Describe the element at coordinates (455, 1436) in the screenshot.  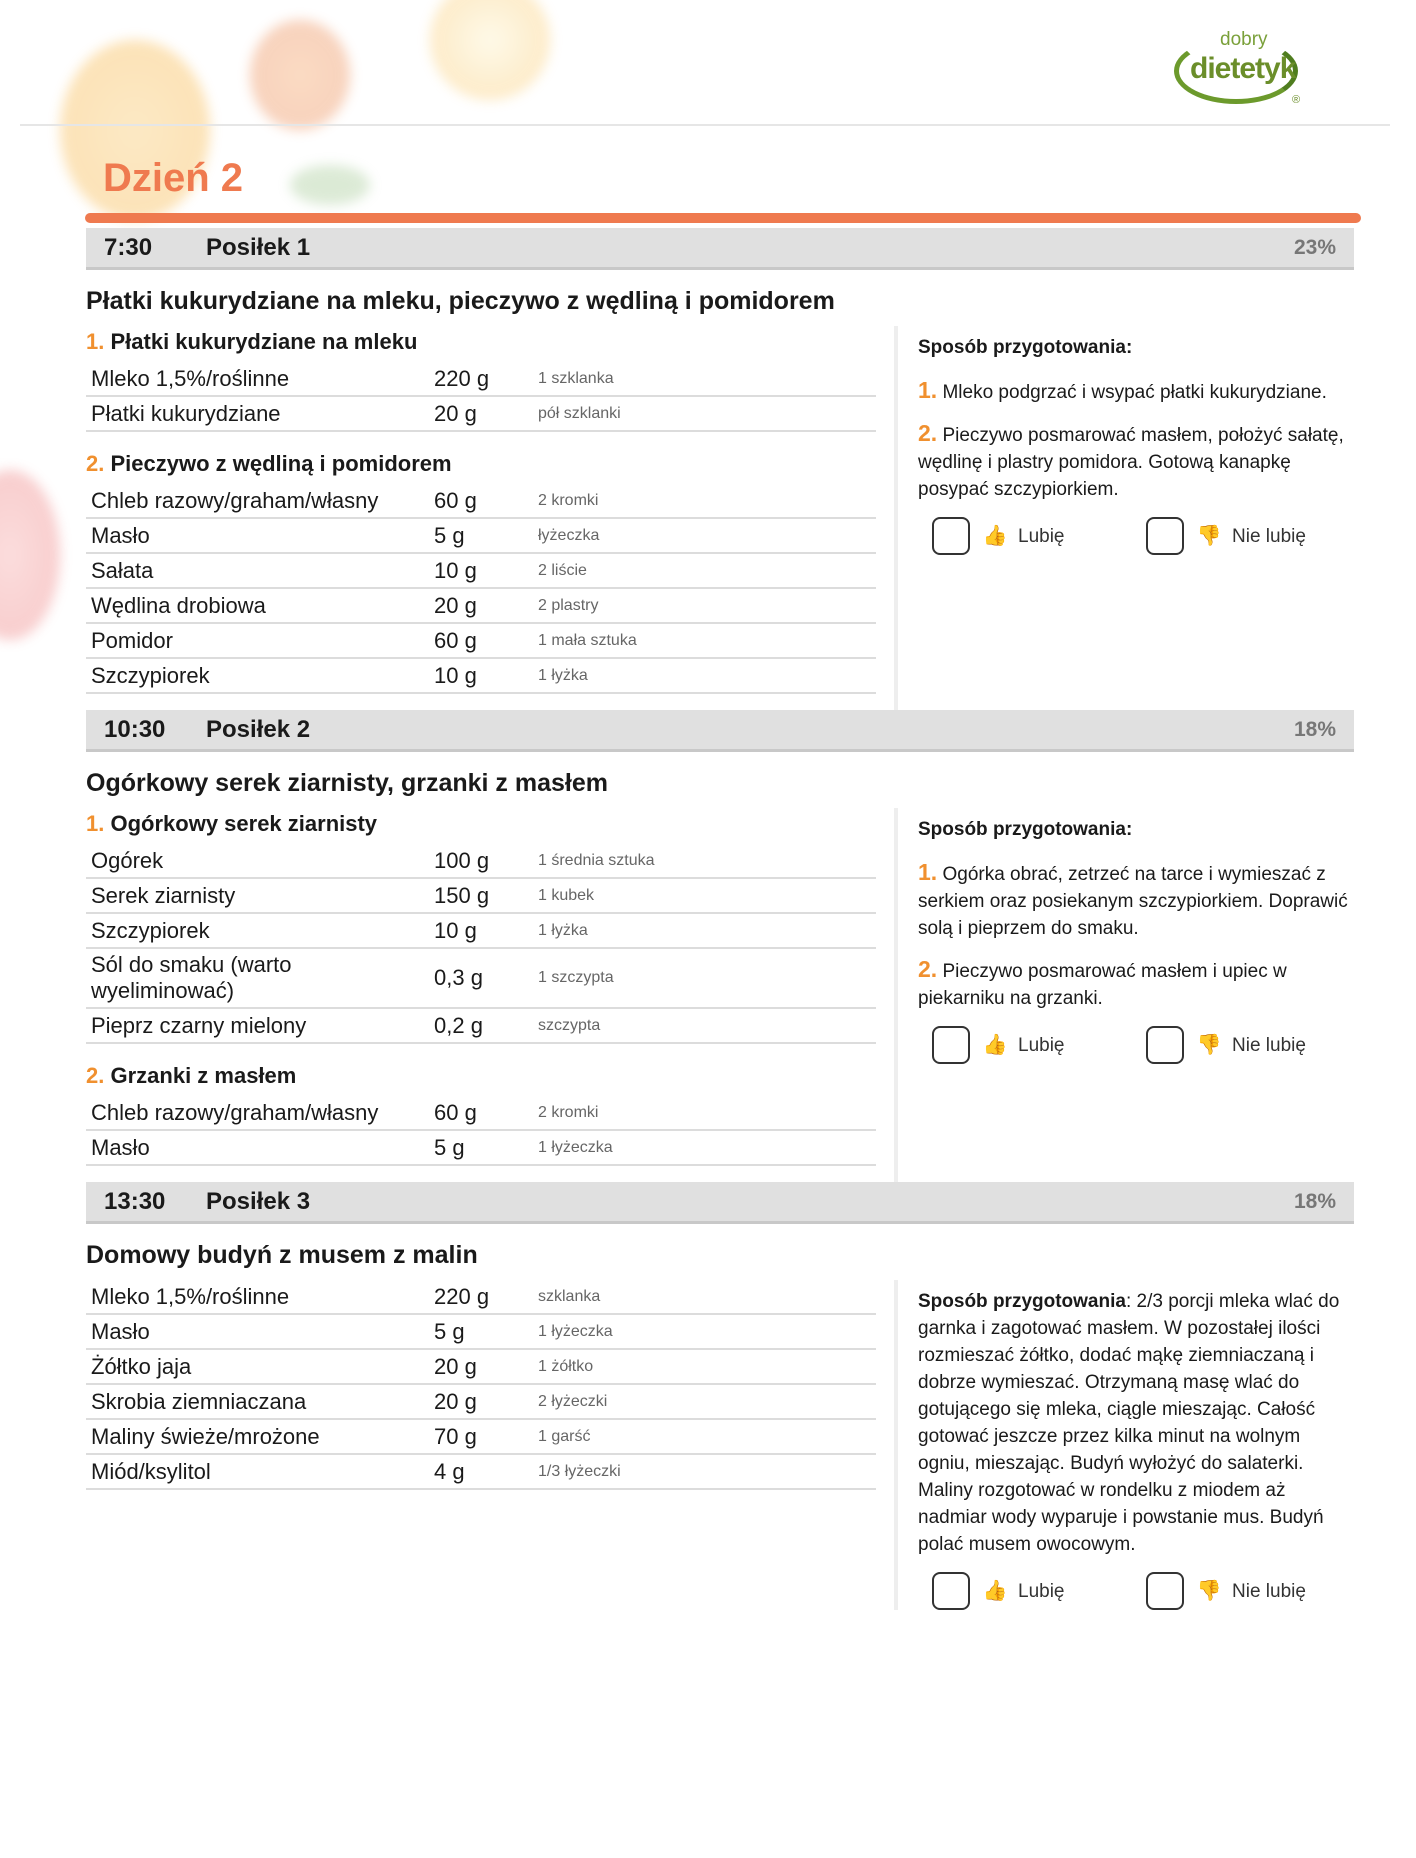
I see `ingredient-quantity: 70 g` at that location.